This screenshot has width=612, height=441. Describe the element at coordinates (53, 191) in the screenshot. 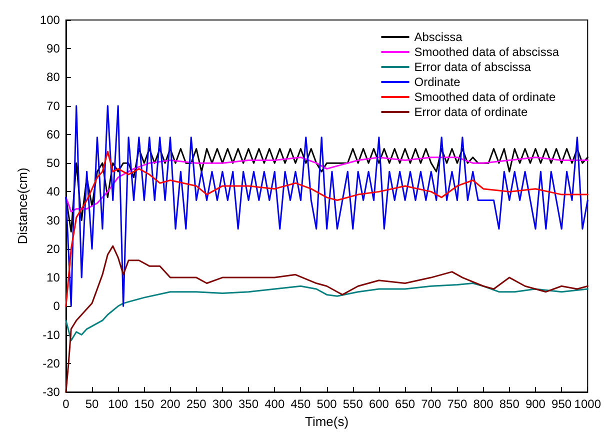

I see `y-tick-label: 40` at that location.